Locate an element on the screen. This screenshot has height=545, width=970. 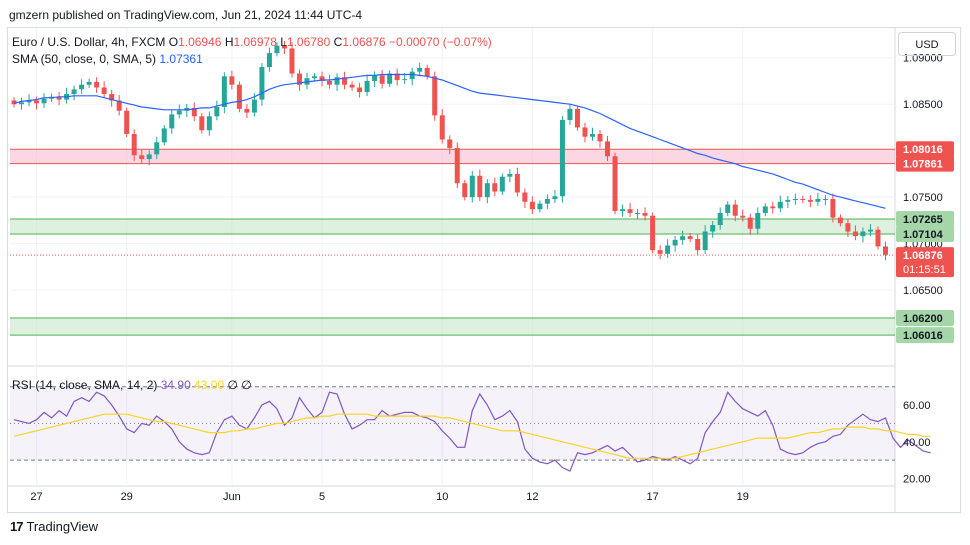
zone-price-label: 1.07104 is located at coordinates (923, 235).